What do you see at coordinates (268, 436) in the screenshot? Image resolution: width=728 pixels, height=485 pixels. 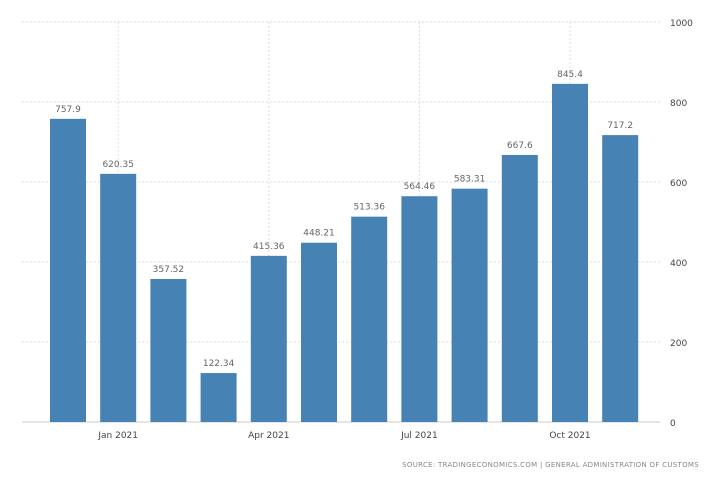 I see `x-tick-label: Apr 2021` at bounding box center [268, 436].